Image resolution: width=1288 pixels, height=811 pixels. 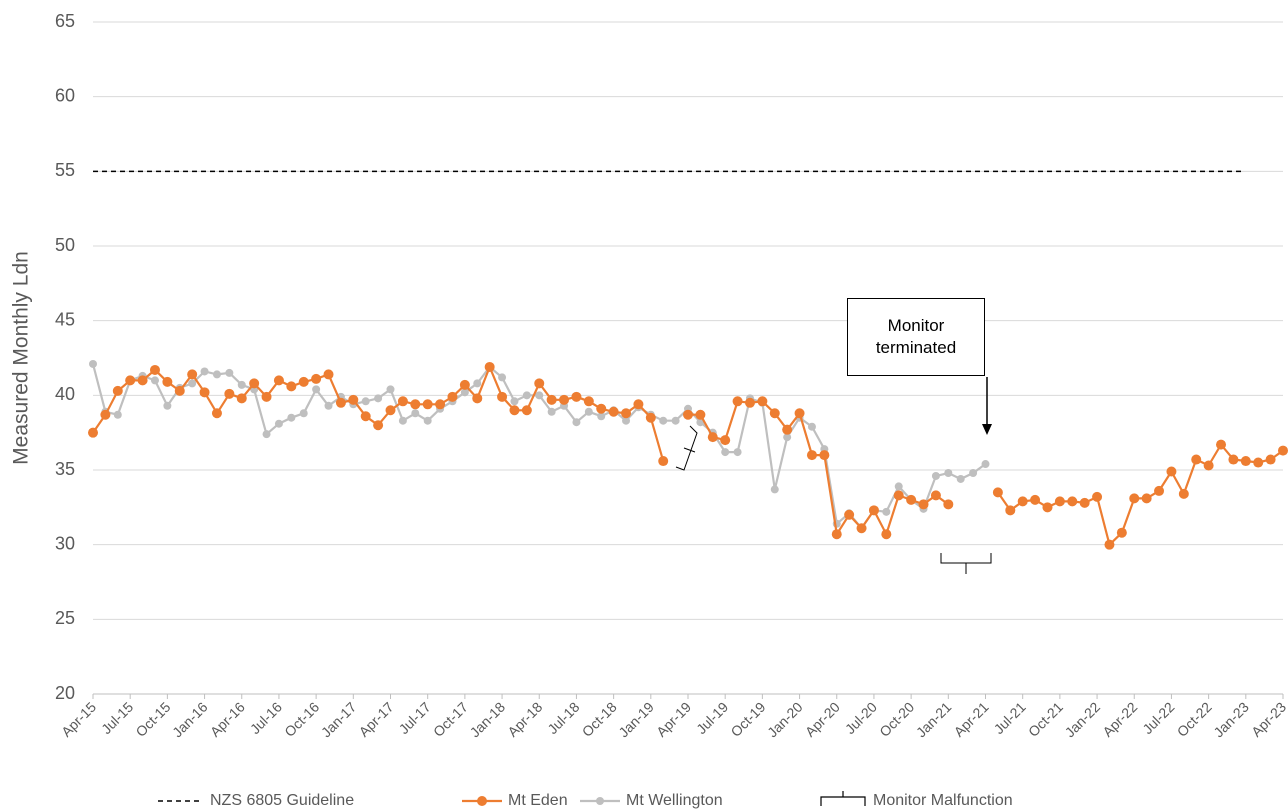 I want to click on x-tick-label: Oct-22, so click(x=1194, y=719).